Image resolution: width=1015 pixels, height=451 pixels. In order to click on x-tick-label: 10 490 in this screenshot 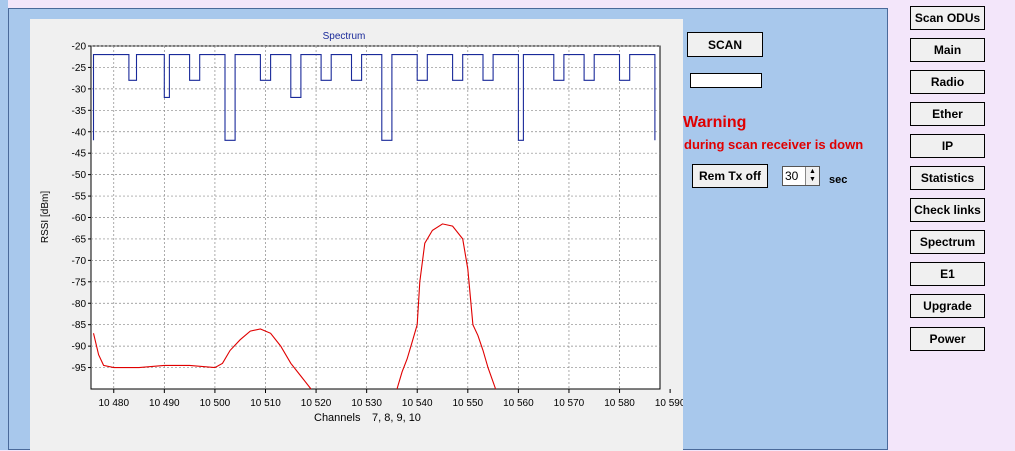, I will do `click(164, 403)`.